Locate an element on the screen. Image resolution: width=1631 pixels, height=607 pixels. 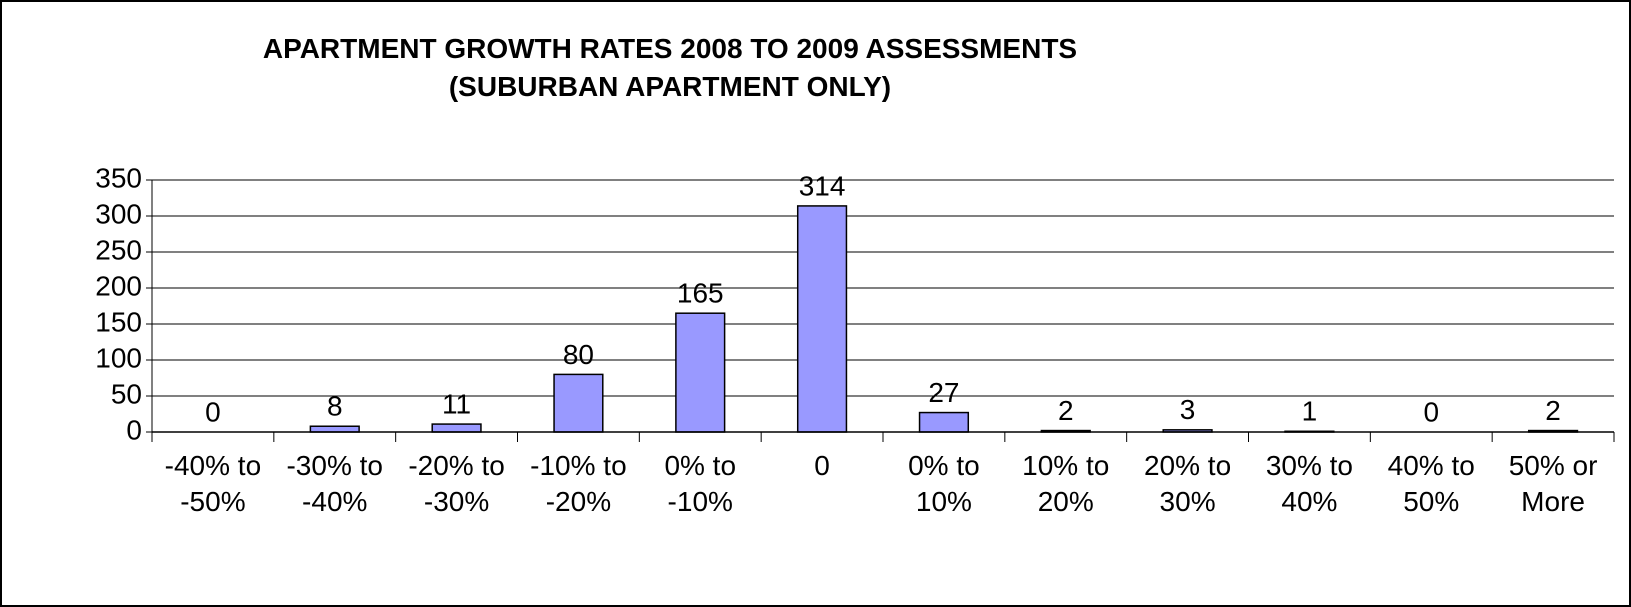
x-tick-label: -20% to -30% is located at coordinates (456, 483).